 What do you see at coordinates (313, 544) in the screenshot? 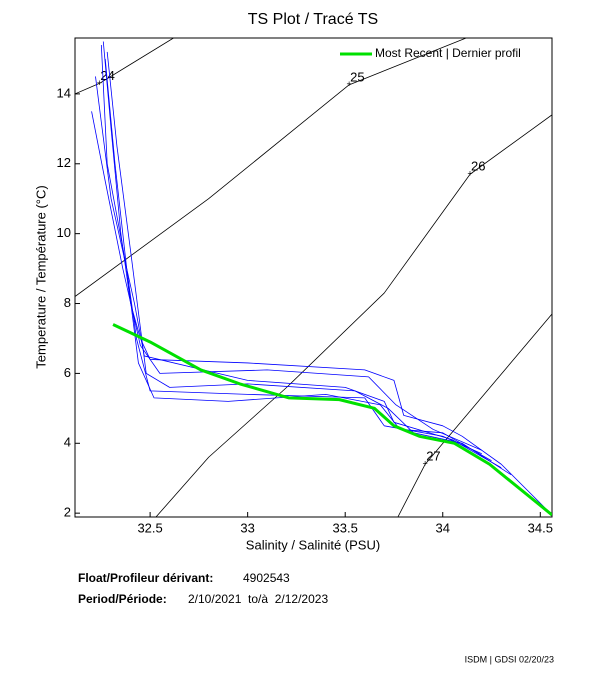
I see `x-axis-label: Salinity / Salinité (PSU)` at bounding box center [313, 544].